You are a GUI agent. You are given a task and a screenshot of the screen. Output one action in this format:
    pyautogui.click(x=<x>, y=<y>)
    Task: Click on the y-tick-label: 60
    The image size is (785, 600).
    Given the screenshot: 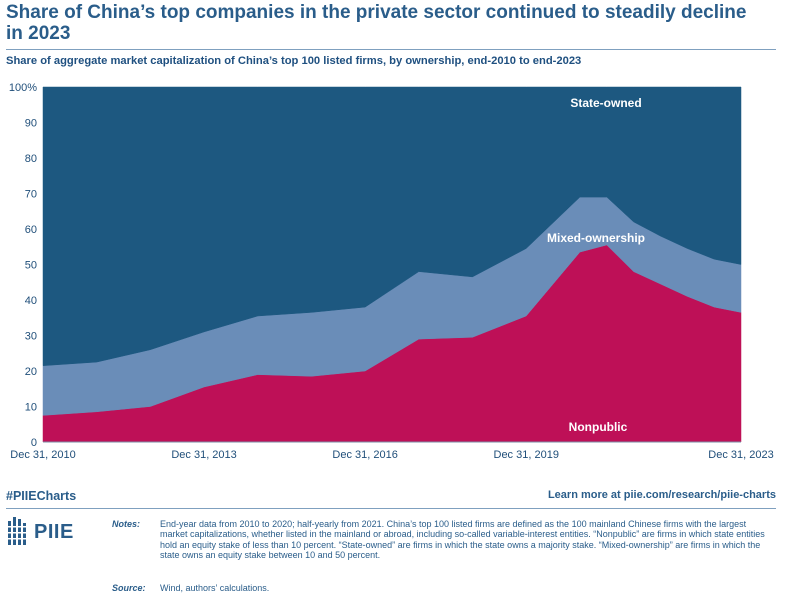 What is the action you would take?
    pyautogui.click(x=31, y=230)
    